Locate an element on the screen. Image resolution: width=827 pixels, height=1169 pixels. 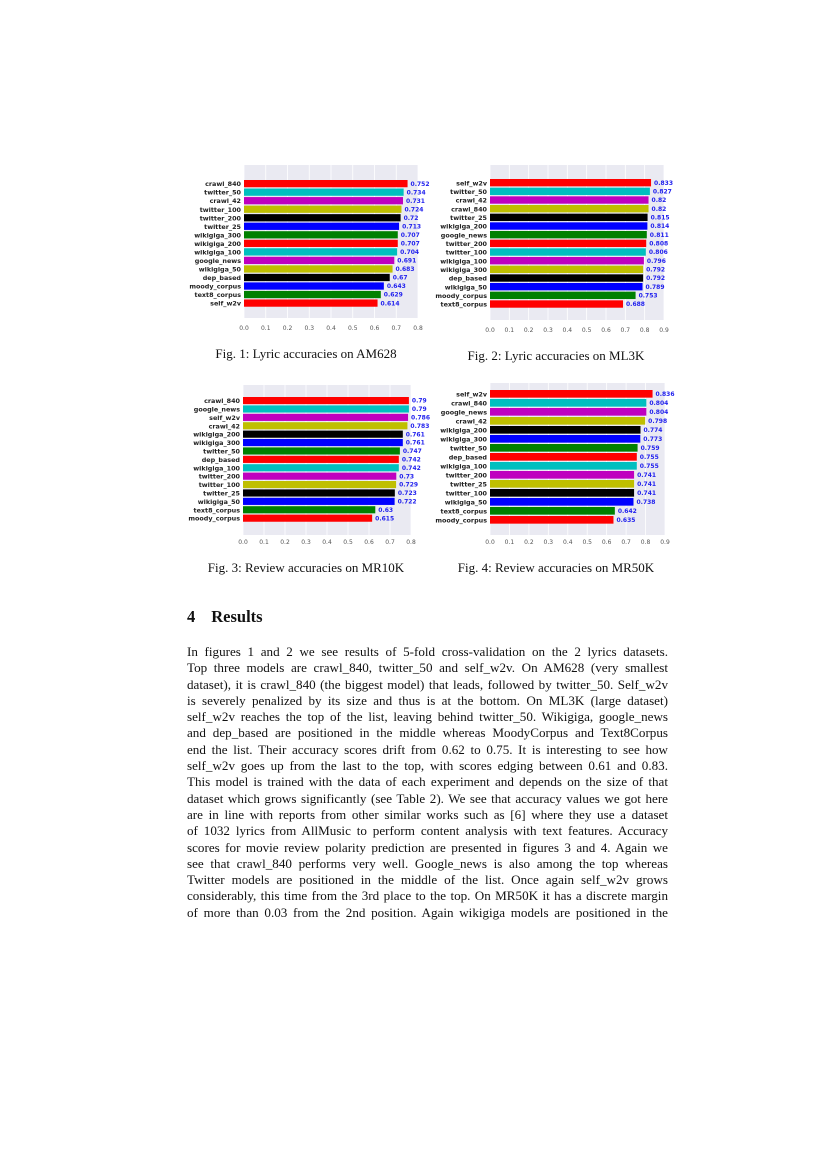
value-label: 0.774 is located at coordinates (653, 430).